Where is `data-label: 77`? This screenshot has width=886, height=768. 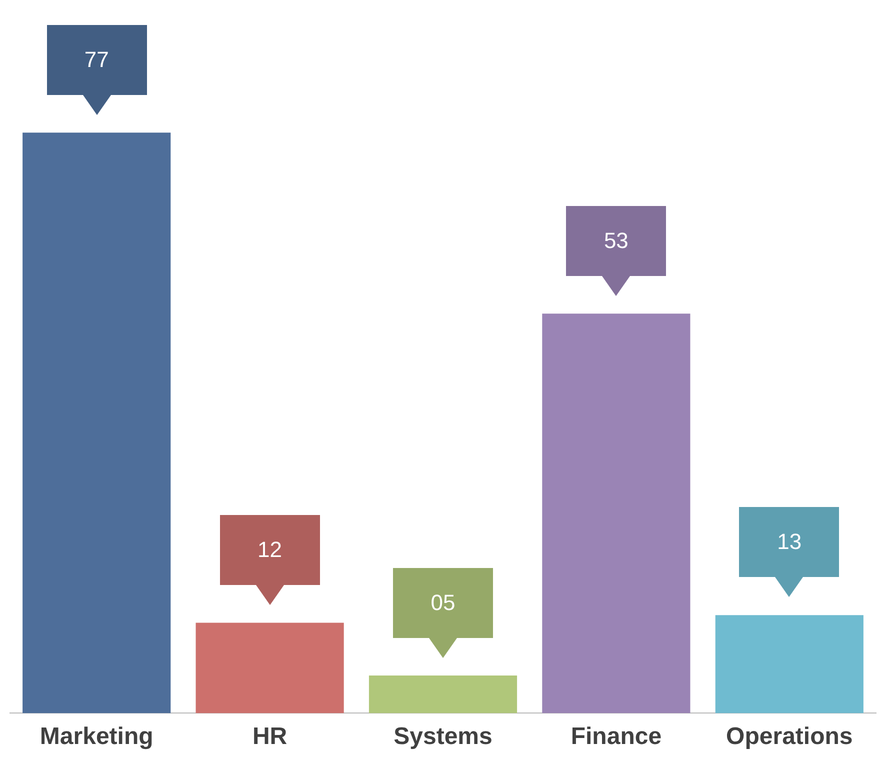
data-label: 77 is located at coordinates (96, 59).